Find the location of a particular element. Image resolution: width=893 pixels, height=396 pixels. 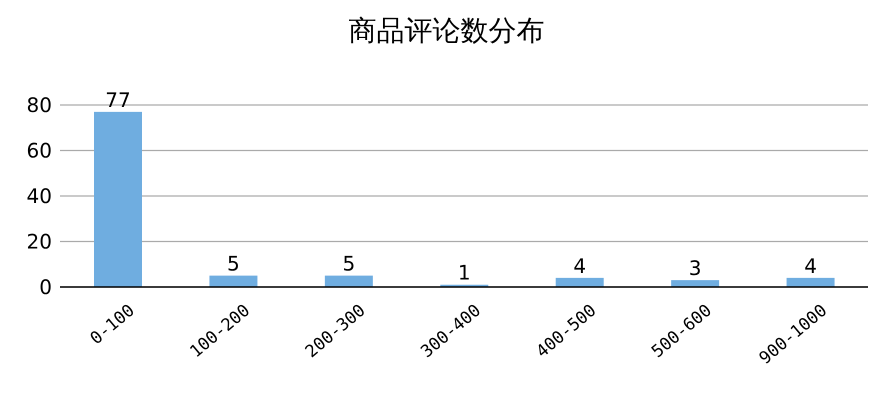

chart-title: 商品评论数分布 is located at coordinates (447, 31).